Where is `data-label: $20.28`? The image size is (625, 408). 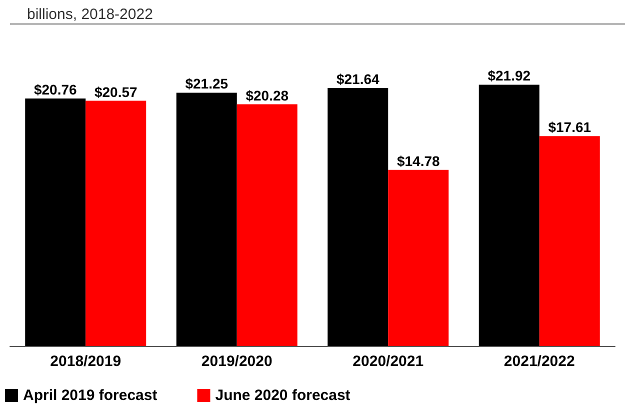
data-label: $20.28 is located at coordinates (267, 95).